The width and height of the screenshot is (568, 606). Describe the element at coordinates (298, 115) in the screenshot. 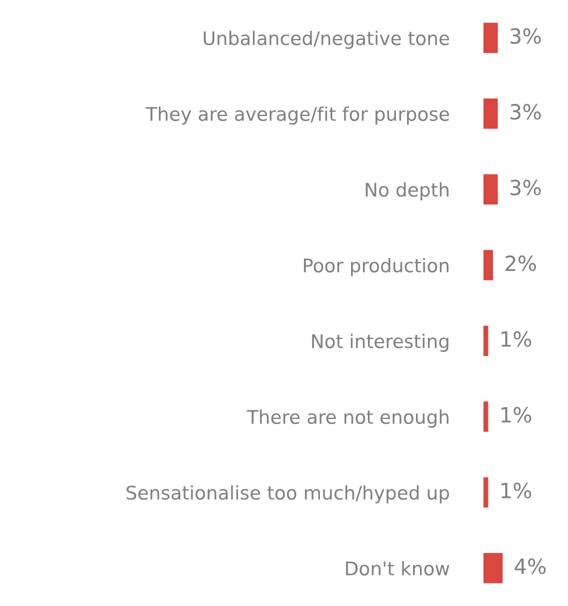

I see `y-tick-label: They are average/fit for purpose` at that location.